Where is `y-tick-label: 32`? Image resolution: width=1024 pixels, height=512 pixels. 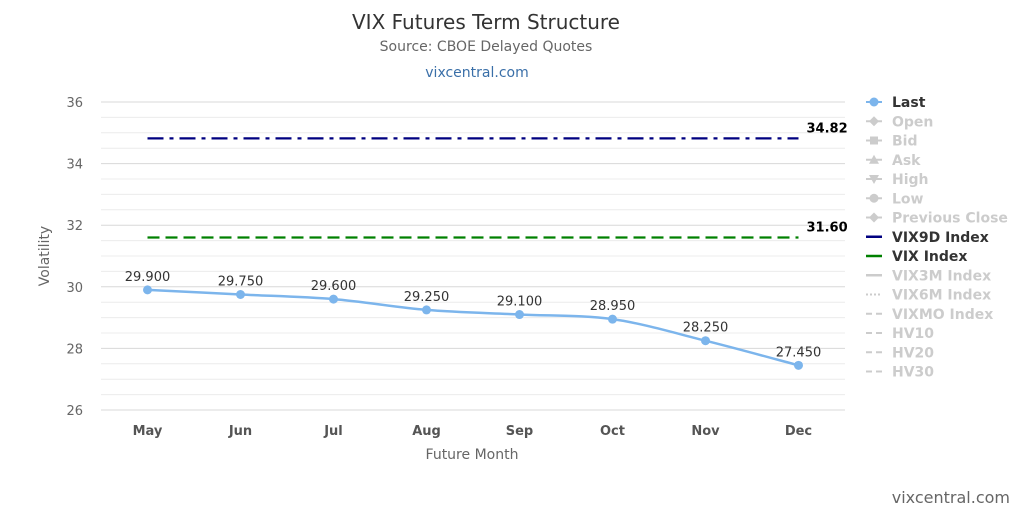
y-tick-label: 32 is located at coordinates (74, 226).